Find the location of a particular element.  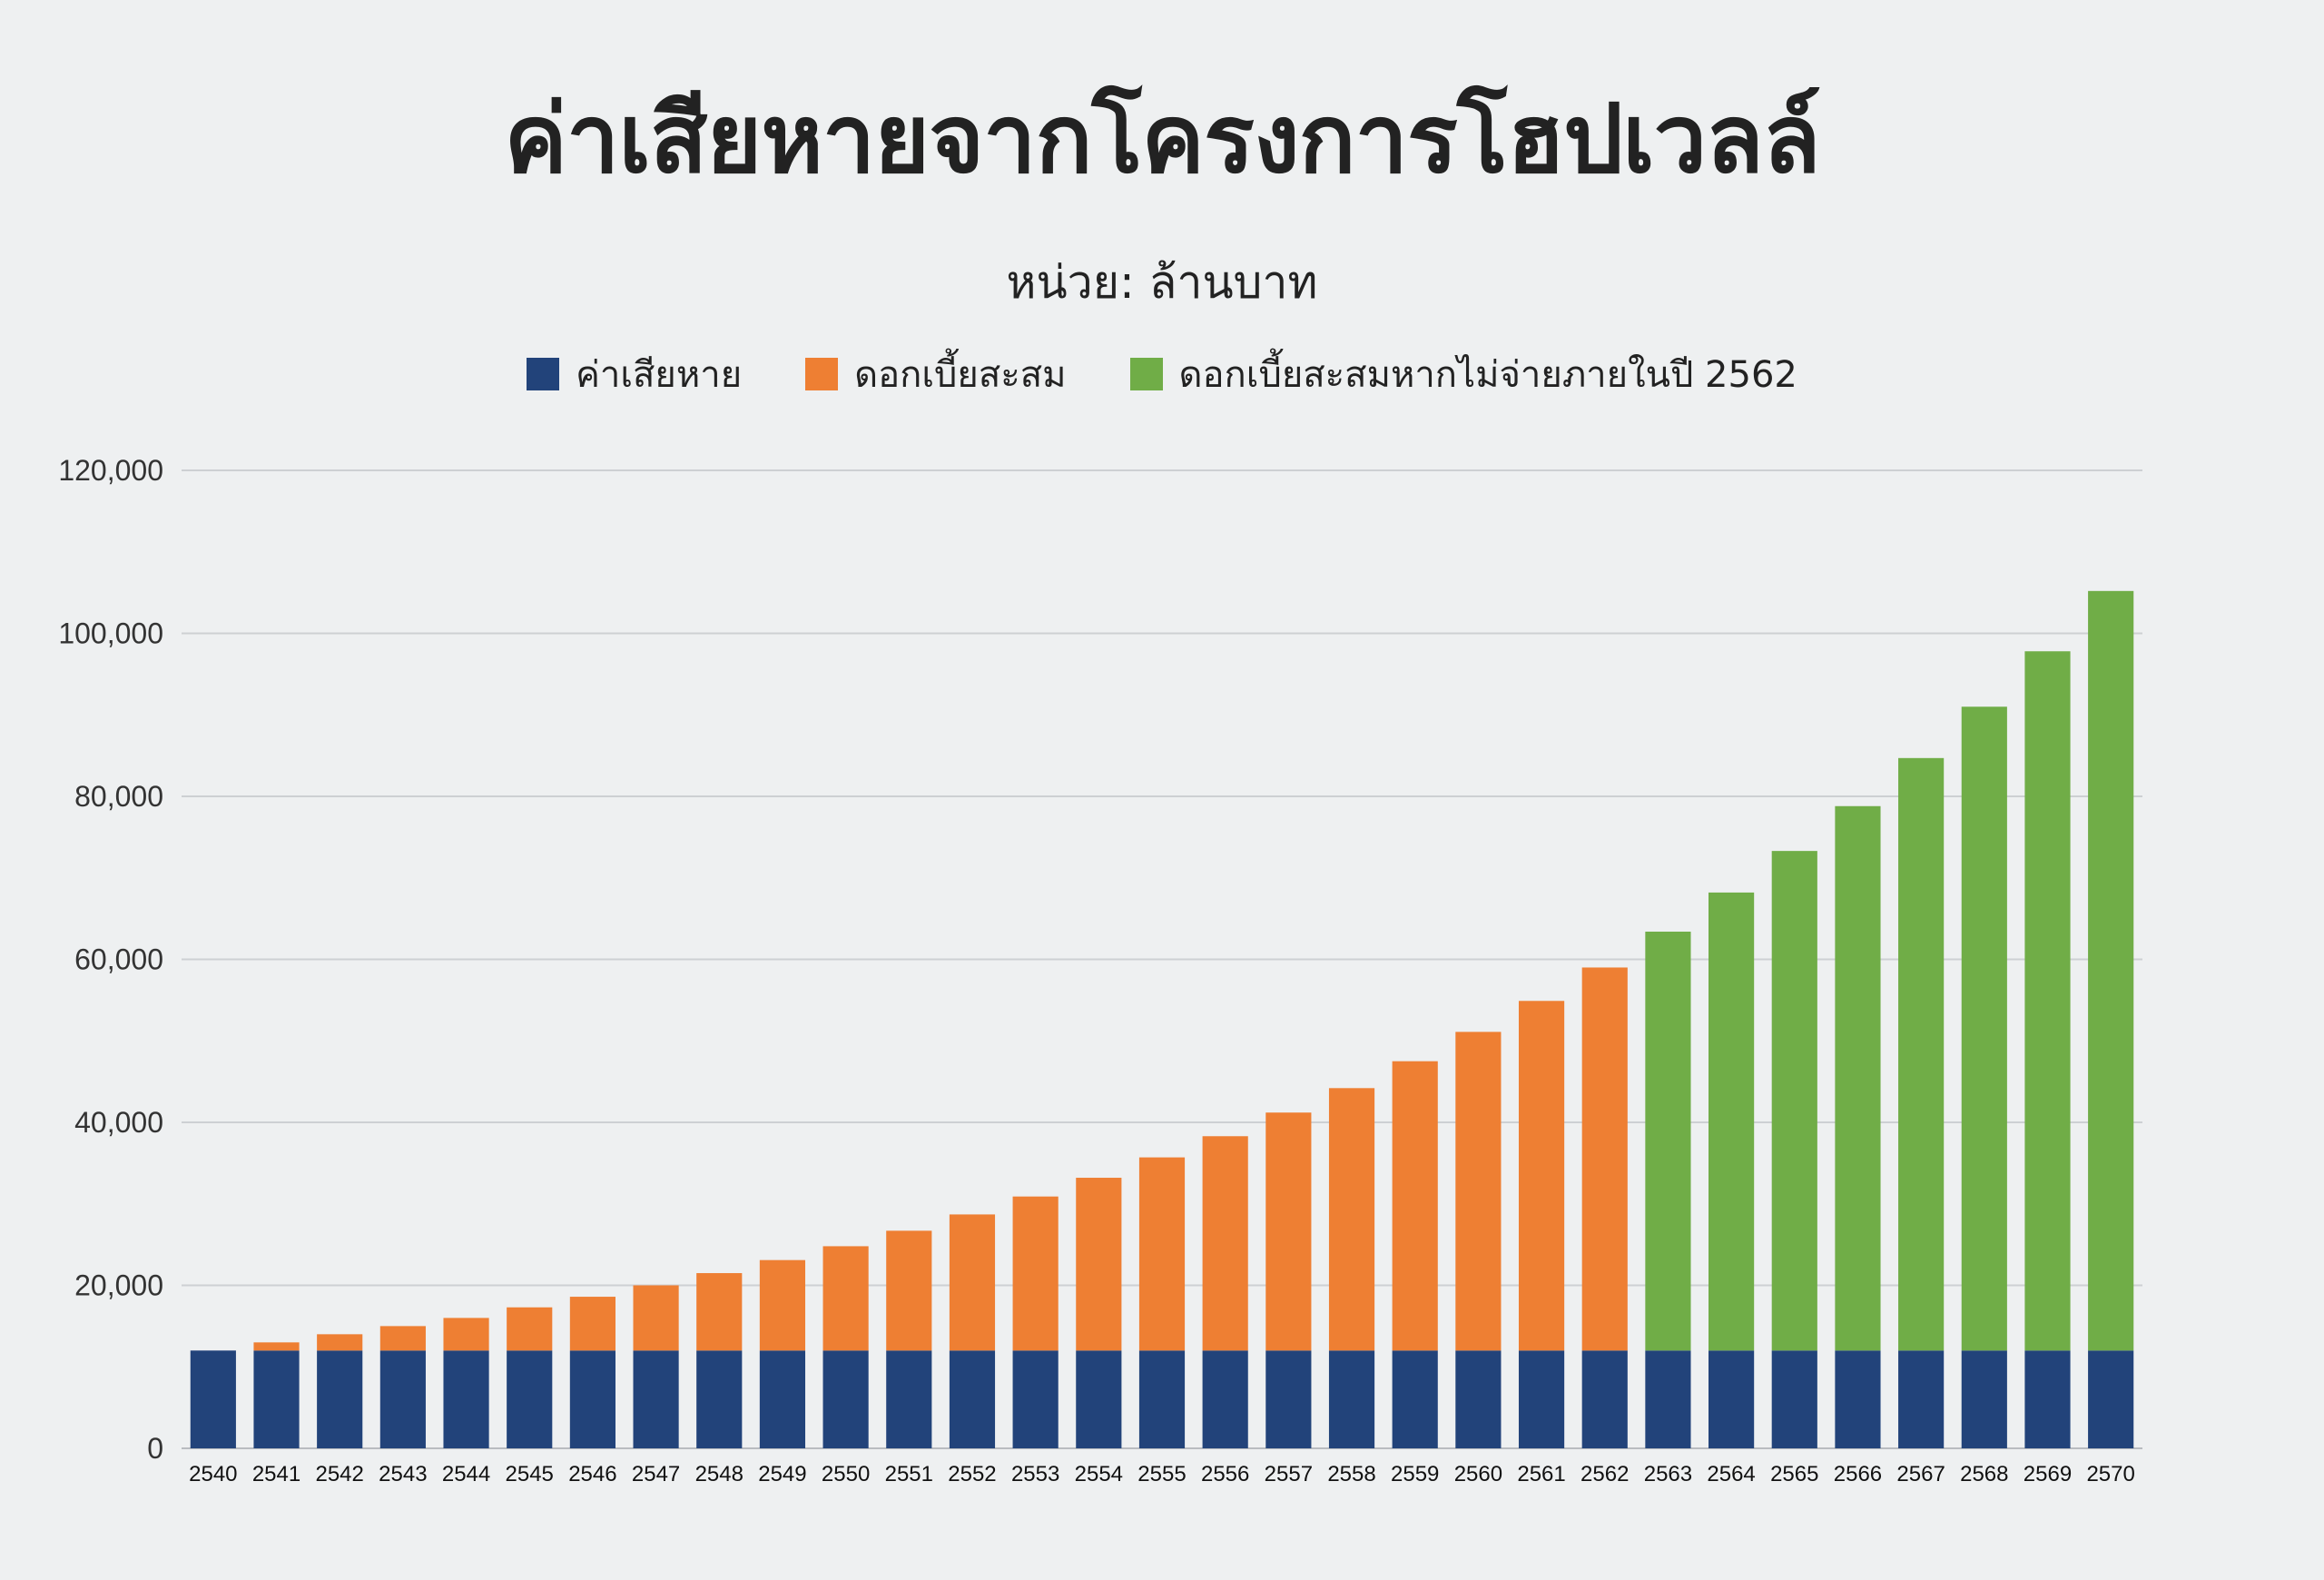

y-tick-label: 40,000 is located at coordinates (118, 1123).